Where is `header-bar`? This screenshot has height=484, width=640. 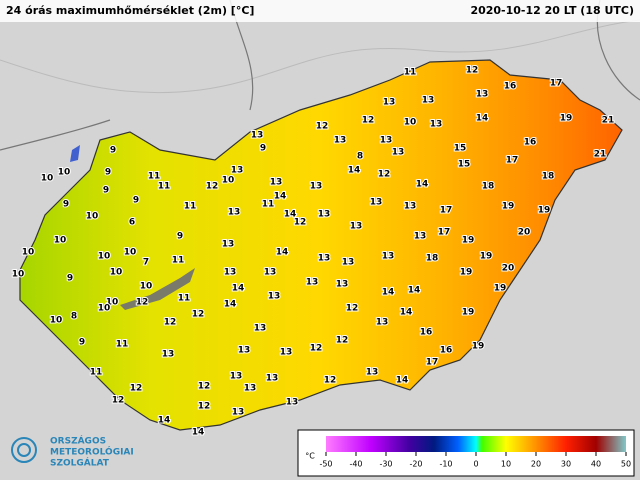
header-bar is located at coordinates (320, 11).